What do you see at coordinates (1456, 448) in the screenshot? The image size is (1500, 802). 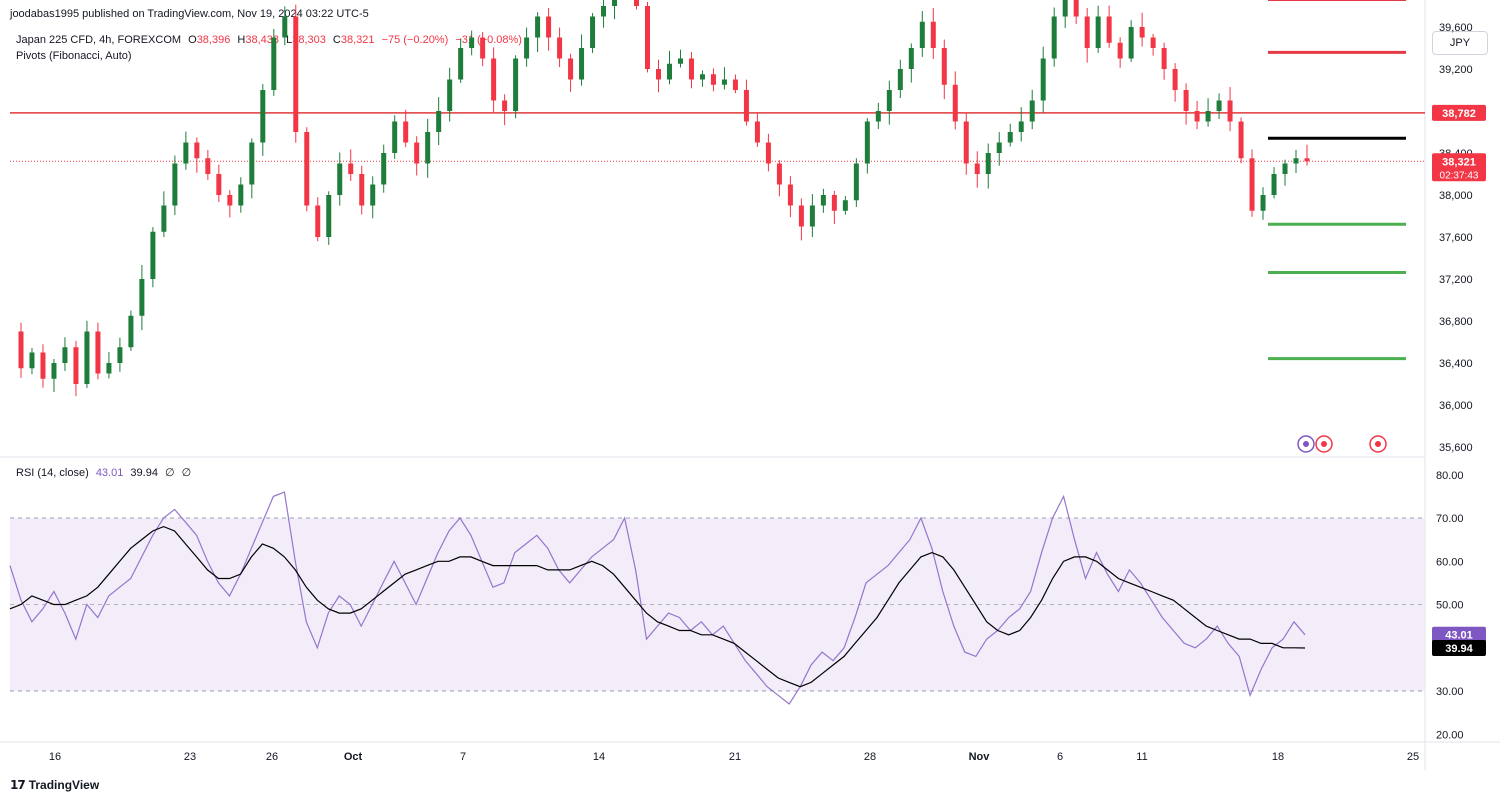 I see `price-tick-label: 35,600` at bounding box center [1456, 448].